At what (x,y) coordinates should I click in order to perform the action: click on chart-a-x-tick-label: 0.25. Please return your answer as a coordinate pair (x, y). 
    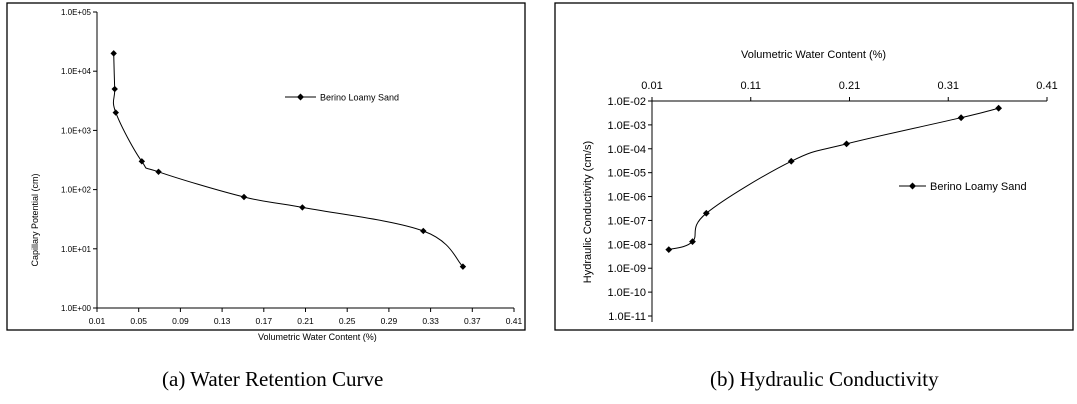
    Looking at the image, I should click on (347, 321).